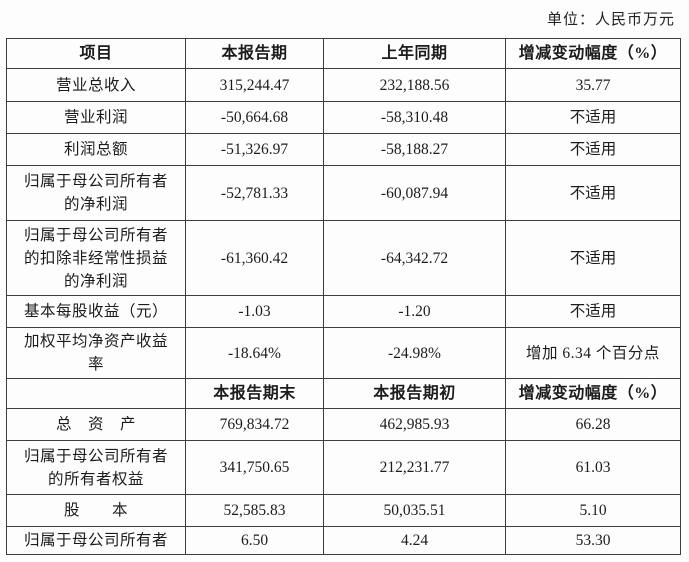 The image size is (689, 562). Describe the element at coordinates (593, 393) in the screenshot. I see `header-cell-change-pct-2: 增减变动幅度（%）` at that location.